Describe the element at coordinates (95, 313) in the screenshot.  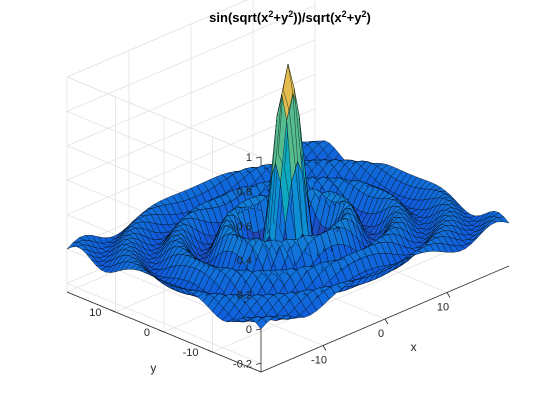
I see `y-tick-label: 10` at that location.